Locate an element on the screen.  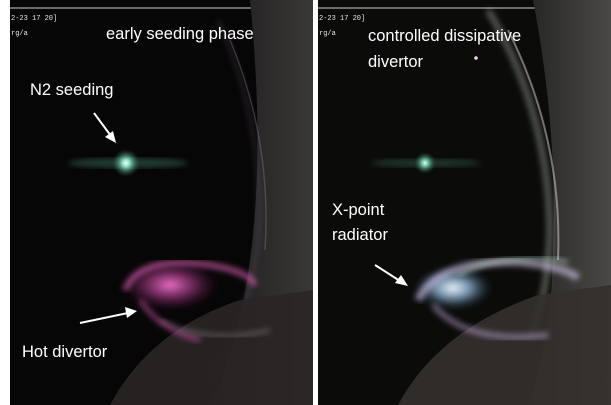
timestamp-sub-right: rg/a is located at coordinates (327, 34).